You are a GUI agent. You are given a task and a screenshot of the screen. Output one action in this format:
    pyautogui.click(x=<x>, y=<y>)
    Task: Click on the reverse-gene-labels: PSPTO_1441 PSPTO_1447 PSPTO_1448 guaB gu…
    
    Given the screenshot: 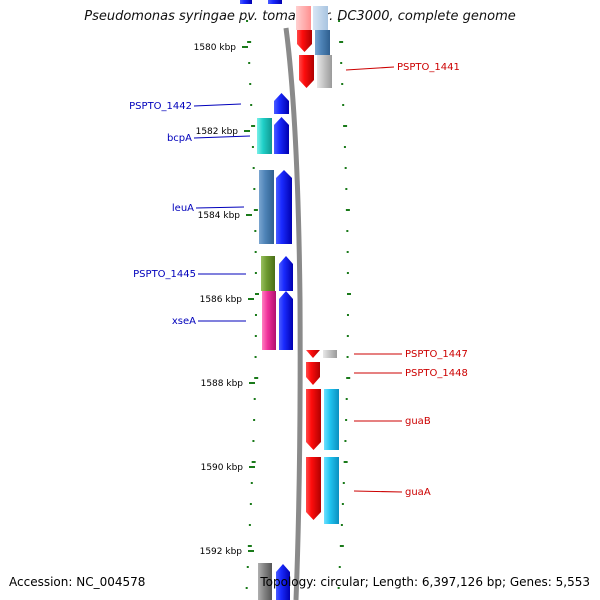 What is the action you would take?
    pyautogui.click(x=406, y=280)
    